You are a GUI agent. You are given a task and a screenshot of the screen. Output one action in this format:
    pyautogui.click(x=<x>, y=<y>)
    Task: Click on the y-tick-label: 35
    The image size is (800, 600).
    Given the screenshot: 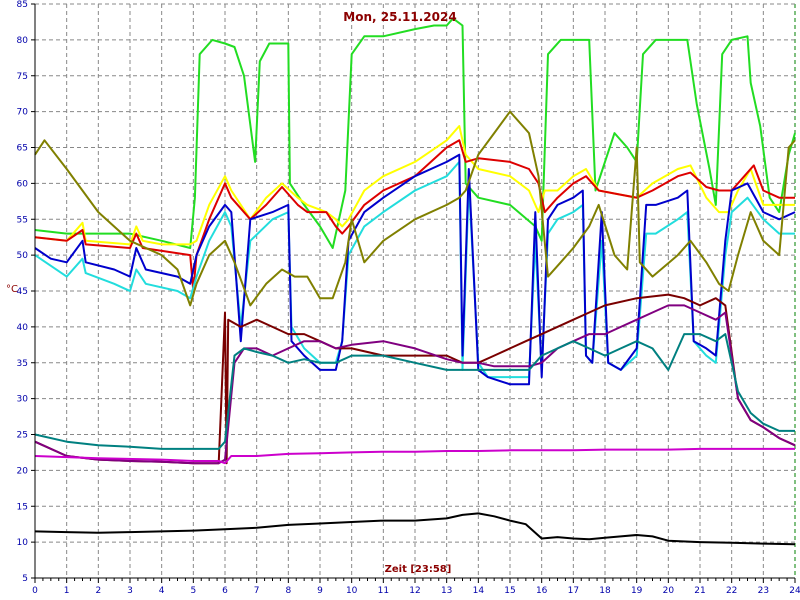 What is the action you would take?
    pyautogui.click(x=22, y=364)
    